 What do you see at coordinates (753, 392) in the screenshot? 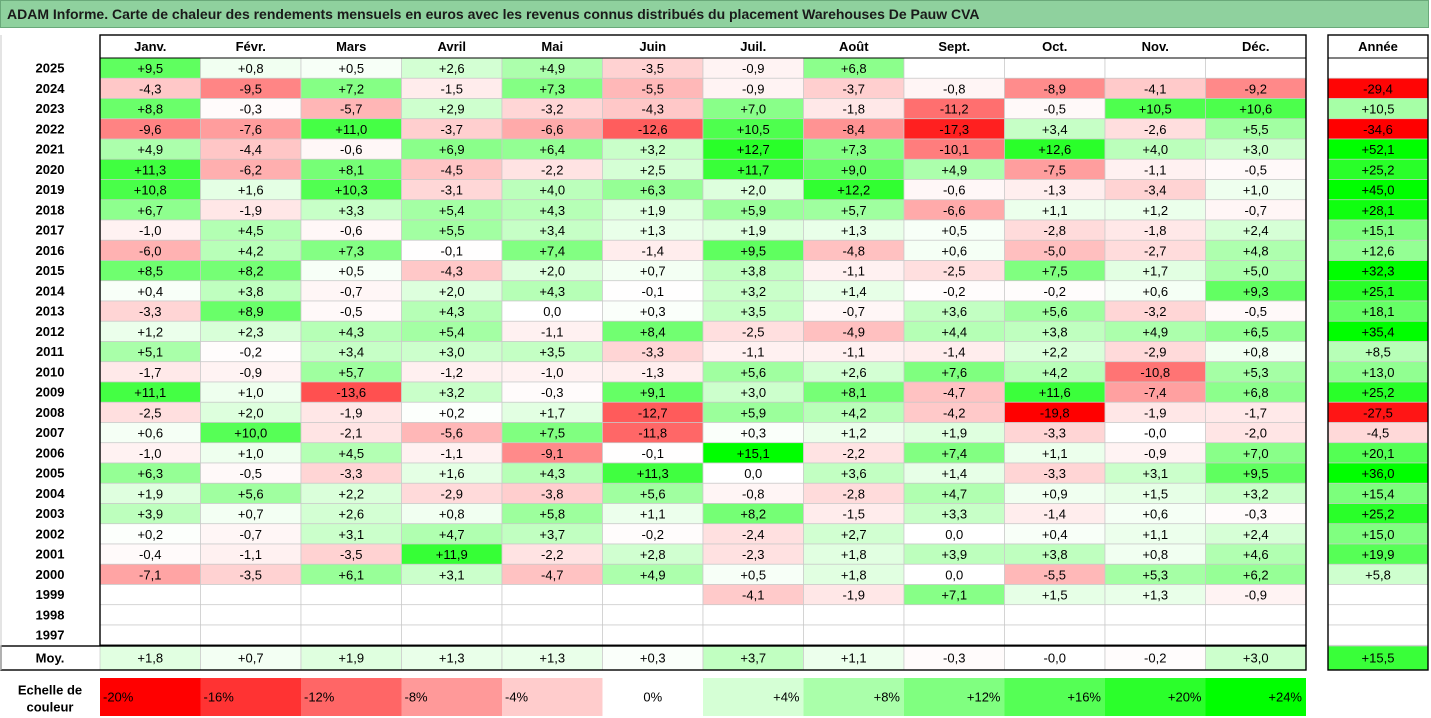
I see `cell-value: +3,0` at bounding box center [753, 392].